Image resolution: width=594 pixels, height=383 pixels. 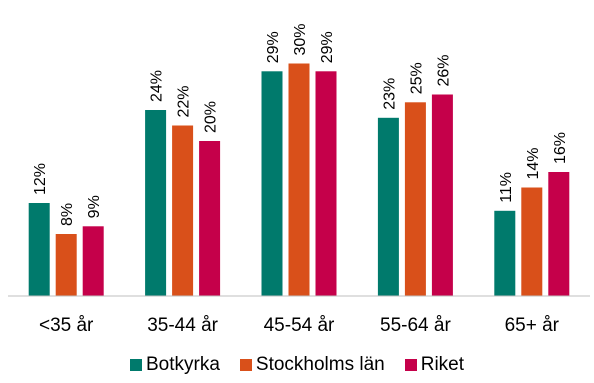 I want to click on data-label: 20%, so click(x=211, y=117).